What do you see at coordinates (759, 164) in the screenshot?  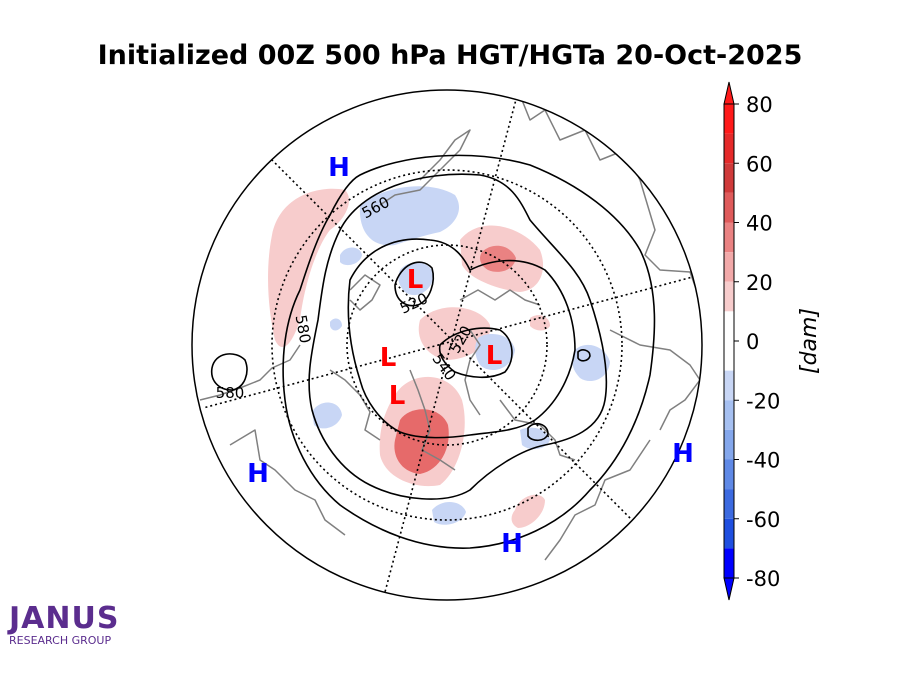 I see `colorbar-tick-label: 60` at bounding box center [759, 164].